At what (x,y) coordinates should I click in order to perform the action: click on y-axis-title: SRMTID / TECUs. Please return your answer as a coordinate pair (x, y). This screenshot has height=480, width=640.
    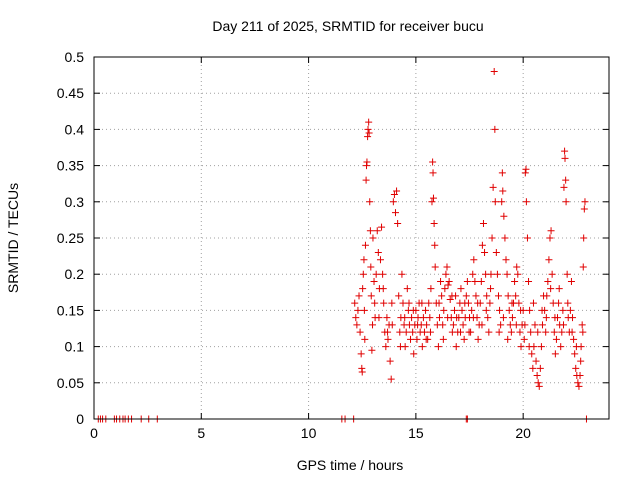
    Looking at the image, I should click on (13, 238).